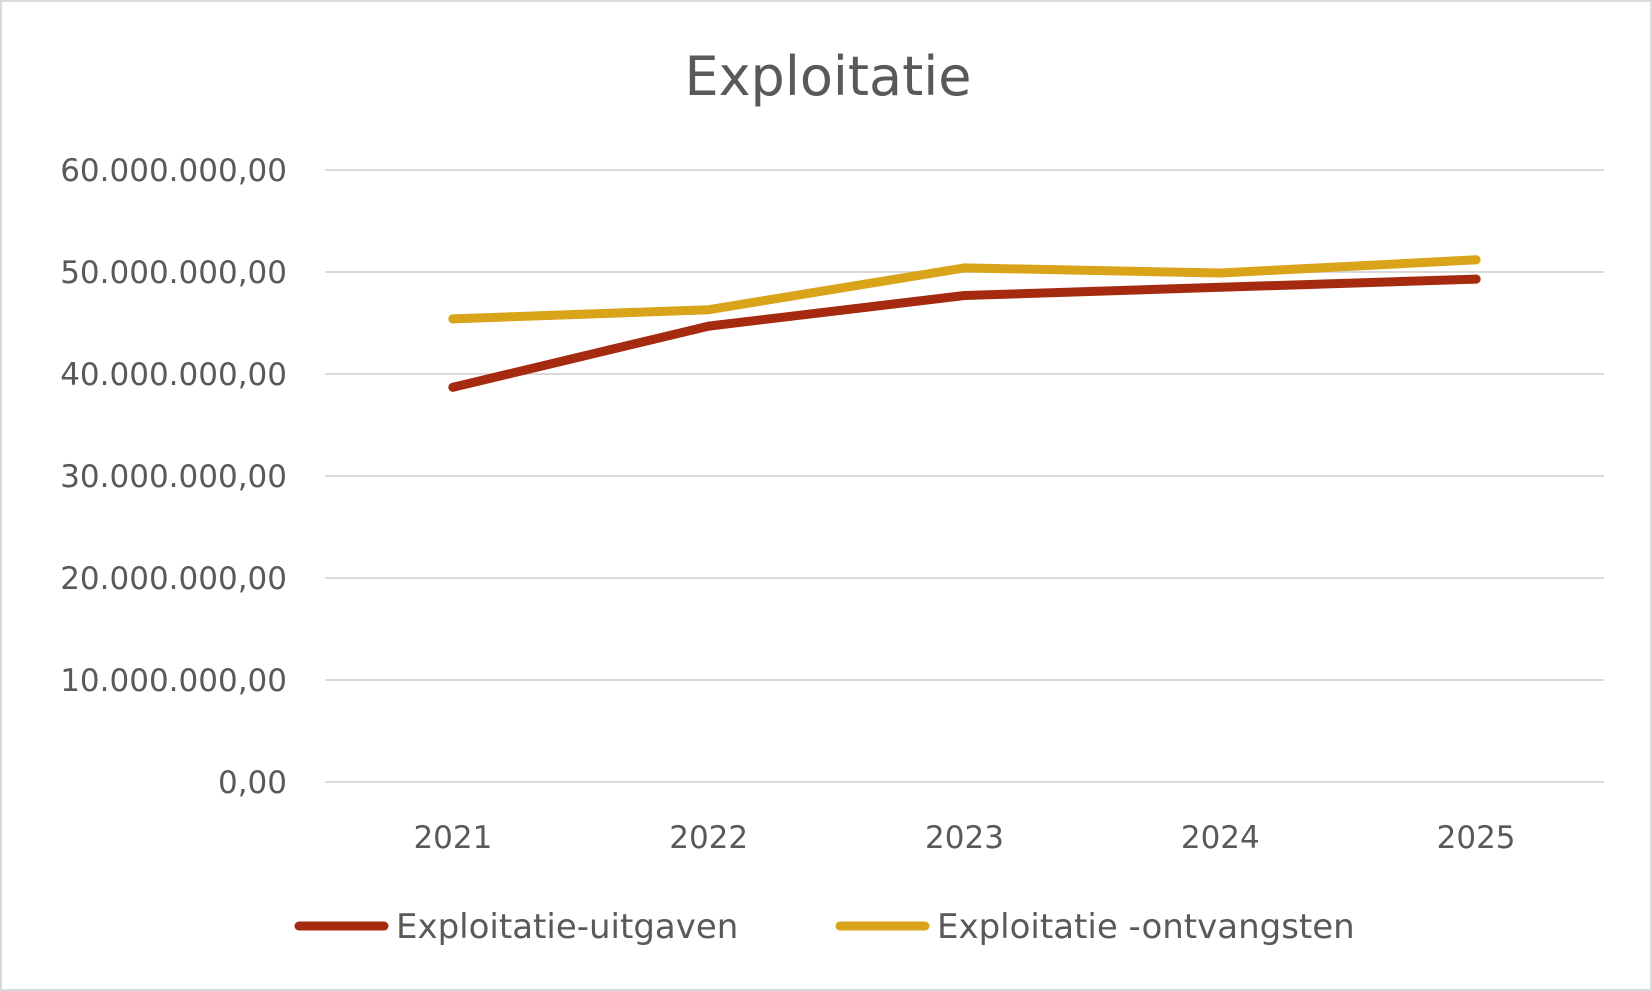 Image resolution: width=1652 pixels, height=991 pixels. What do you see at coordinates (173, 273) in the screenshot?
I see `y-tick-label: 50.000.000,00` at bounding box center [173, 273].